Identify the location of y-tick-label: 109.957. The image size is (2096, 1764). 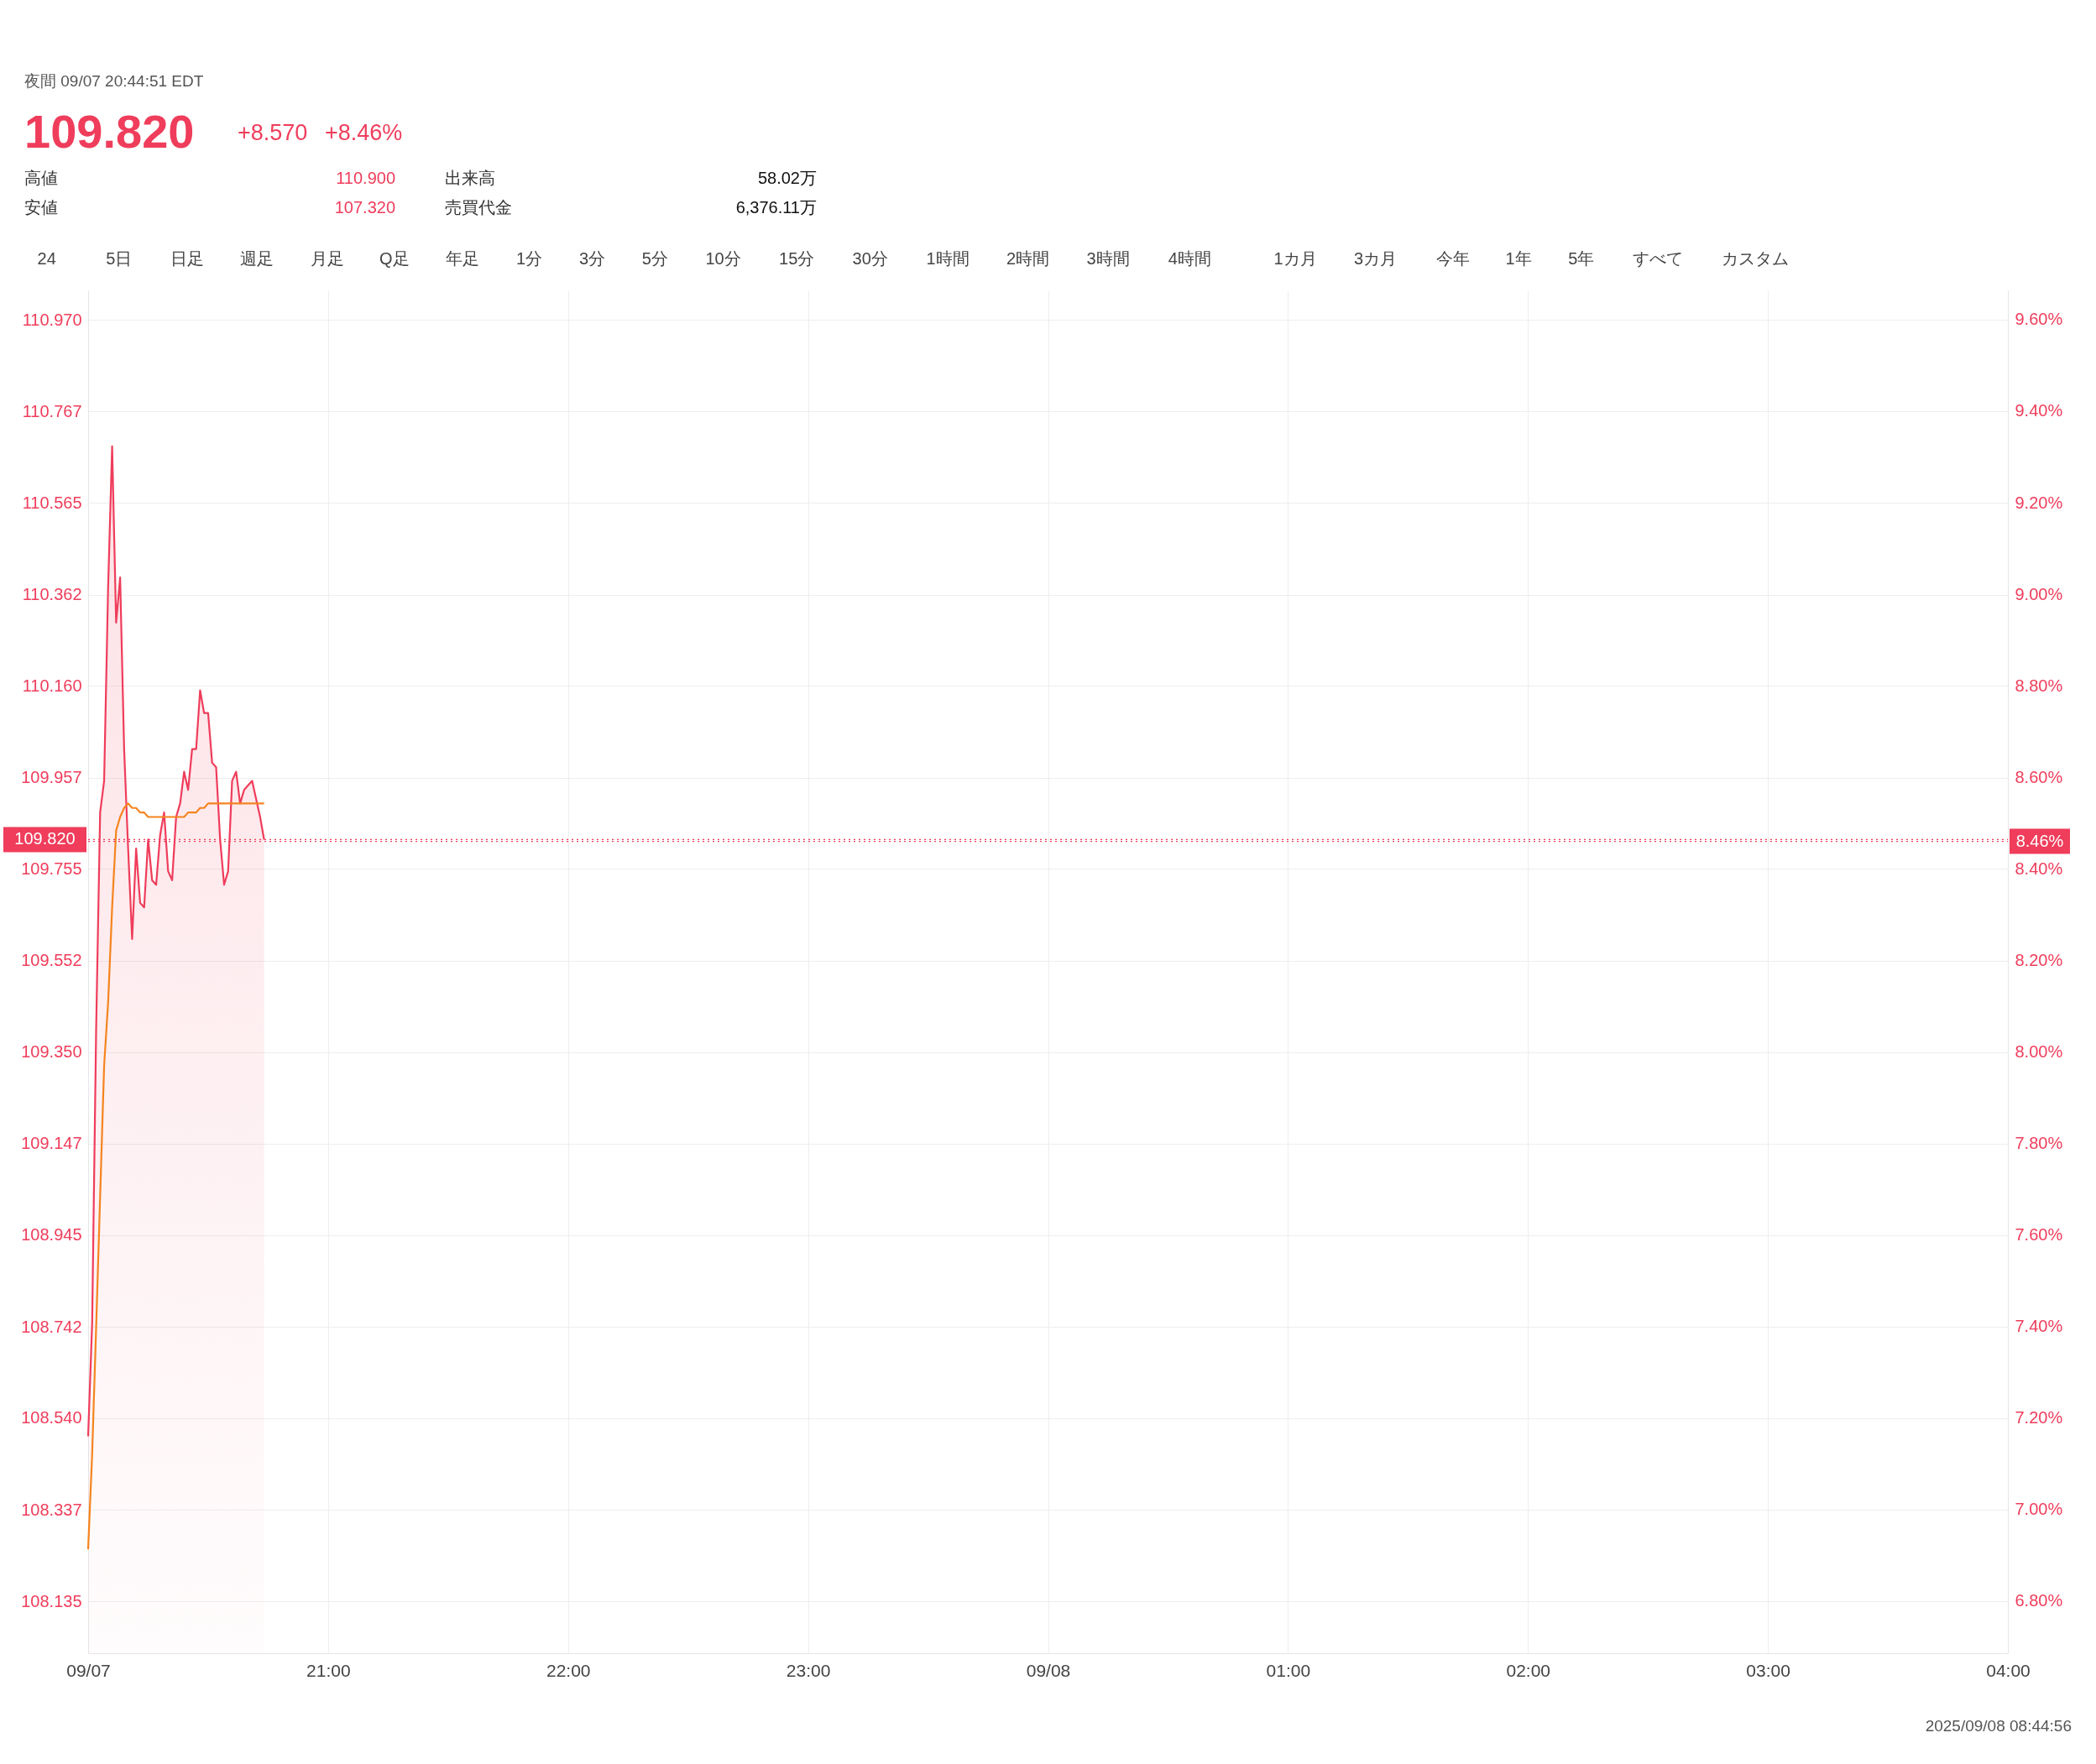
(51, 777).